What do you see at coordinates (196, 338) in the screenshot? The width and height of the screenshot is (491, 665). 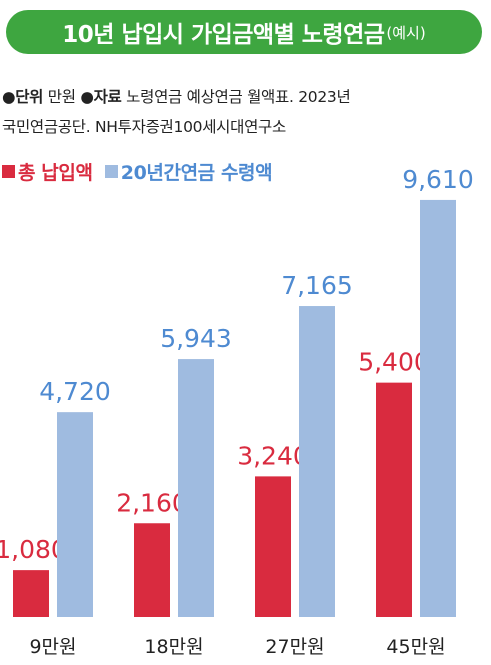 I see `value-label-pension-2: 5,943` at bounding box center [196, 338].